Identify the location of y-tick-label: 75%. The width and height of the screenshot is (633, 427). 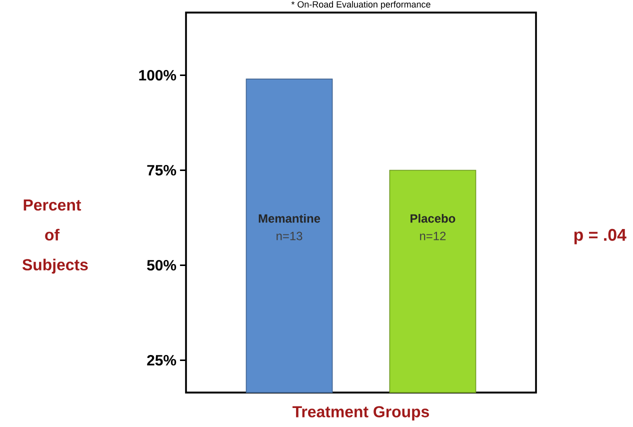
(161, 170).